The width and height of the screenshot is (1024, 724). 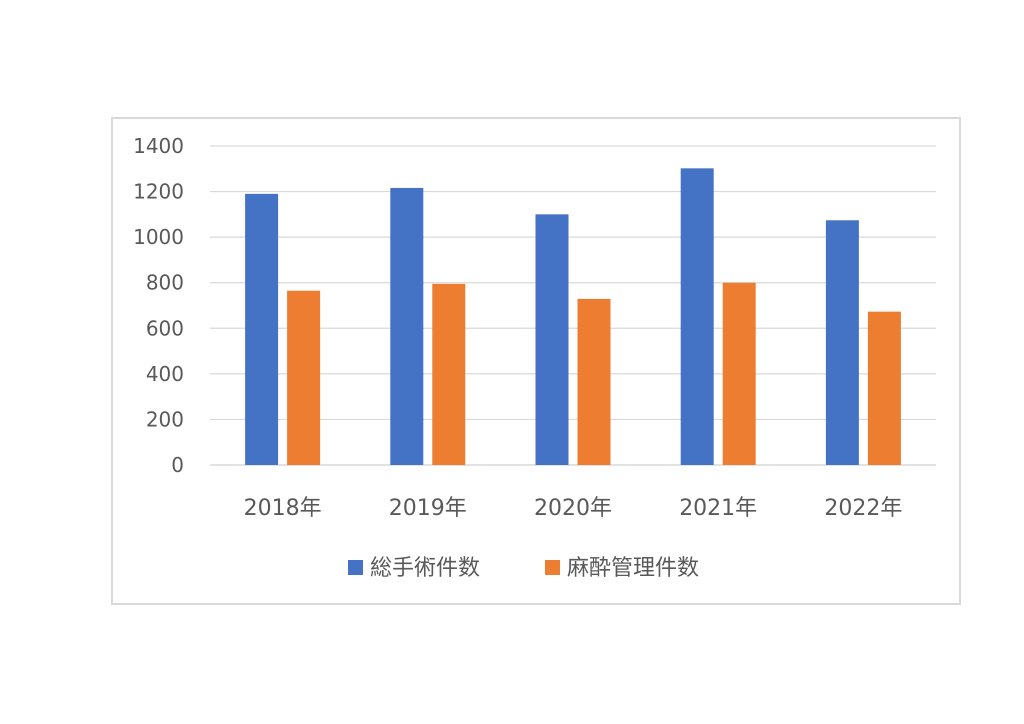 What do you see at coordinates (177, 465) in the screenshot?
I see `y-tick-label: 0` at bounding box center [177, 465].